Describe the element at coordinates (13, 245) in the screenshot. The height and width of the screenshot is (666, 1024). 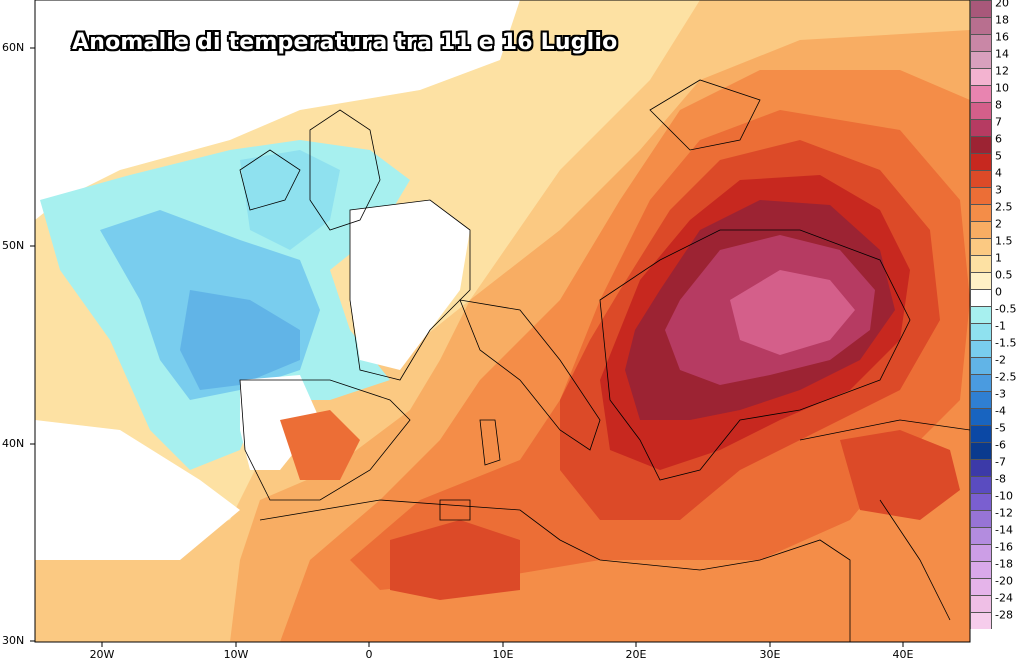
I see `lat-label-50n: 50N` at that location.